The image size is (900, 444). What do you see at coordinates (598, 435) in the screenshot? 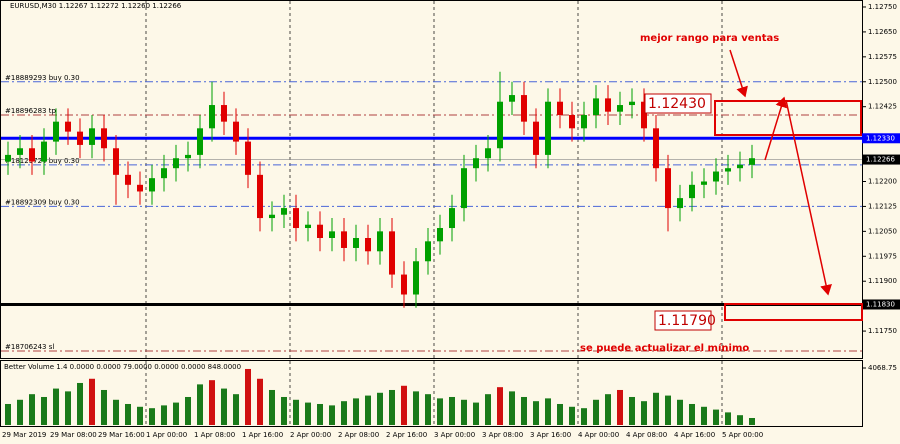
I see `x-tick-label: 4 Apr 00:00` at bounding box center [598, 435].